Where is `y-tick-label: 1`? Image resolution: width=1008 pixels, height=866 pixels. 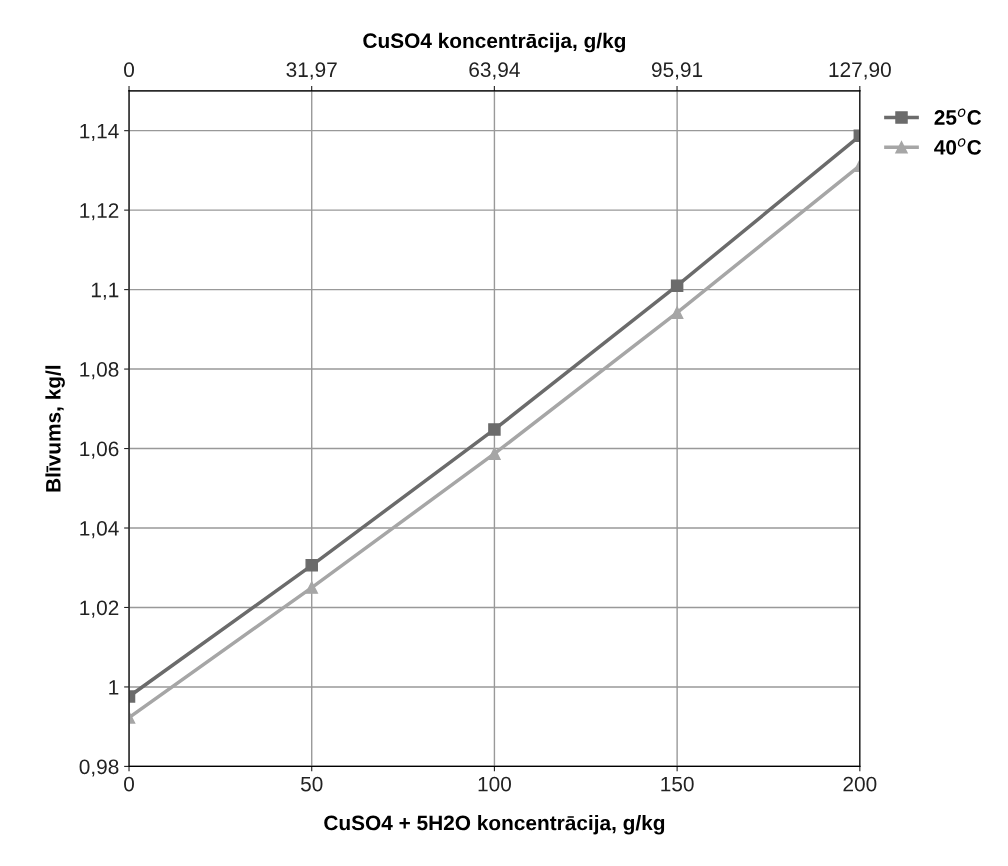 y-tick-label: 1 is located at coordinates (114, 687).